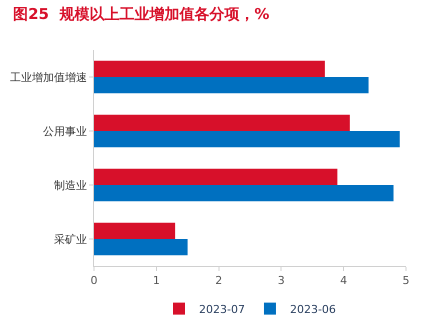 This screenshot has width=436, height=333. Describe the element at coordinates (281, 281) in the screenshot. I see `x-tick-label: 3` at that location.